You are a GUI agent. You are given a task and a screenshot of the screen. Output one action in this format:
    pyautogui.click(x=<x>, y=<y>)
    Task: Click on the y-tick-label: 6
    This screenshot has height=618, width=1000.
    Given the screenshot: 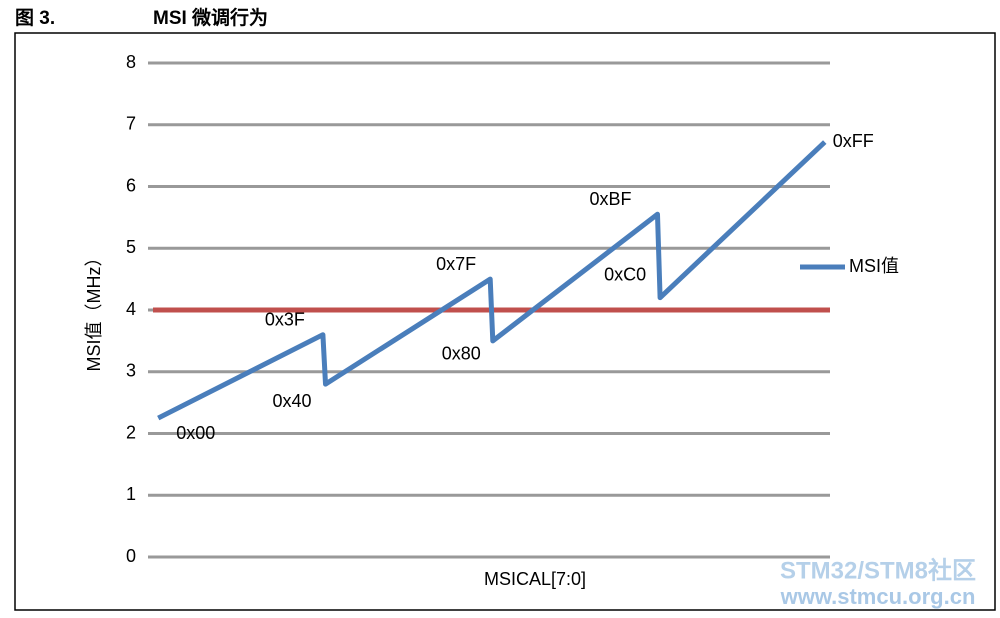 What is the action you would take?
    pyautogui.click(x=131, y=185)
    